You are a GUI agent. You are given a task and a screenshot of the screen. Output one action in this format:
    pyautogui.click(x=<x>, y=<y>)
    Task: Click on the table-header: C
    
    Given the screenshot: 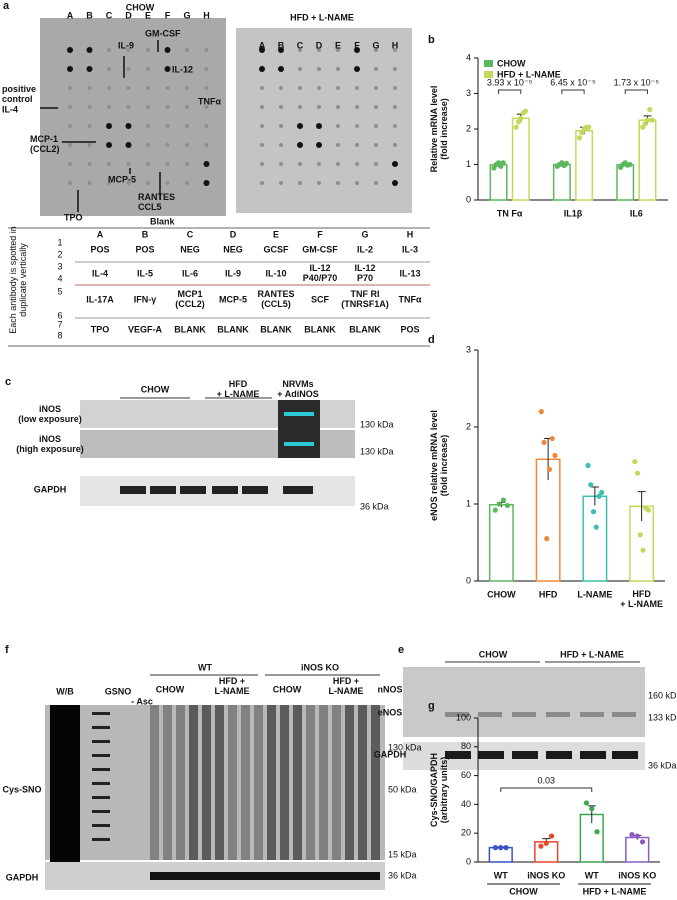 What is the action you would take?
    pyautogui.click(x=190, y=234)
    